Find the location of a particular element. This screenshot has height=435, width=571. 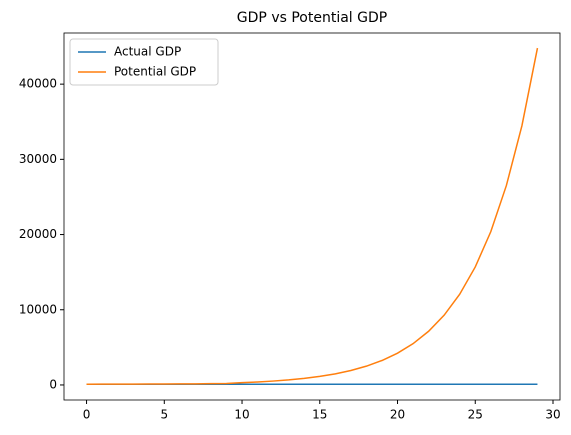

y-tick-label: 30000 is located at coordinates (38, 159).